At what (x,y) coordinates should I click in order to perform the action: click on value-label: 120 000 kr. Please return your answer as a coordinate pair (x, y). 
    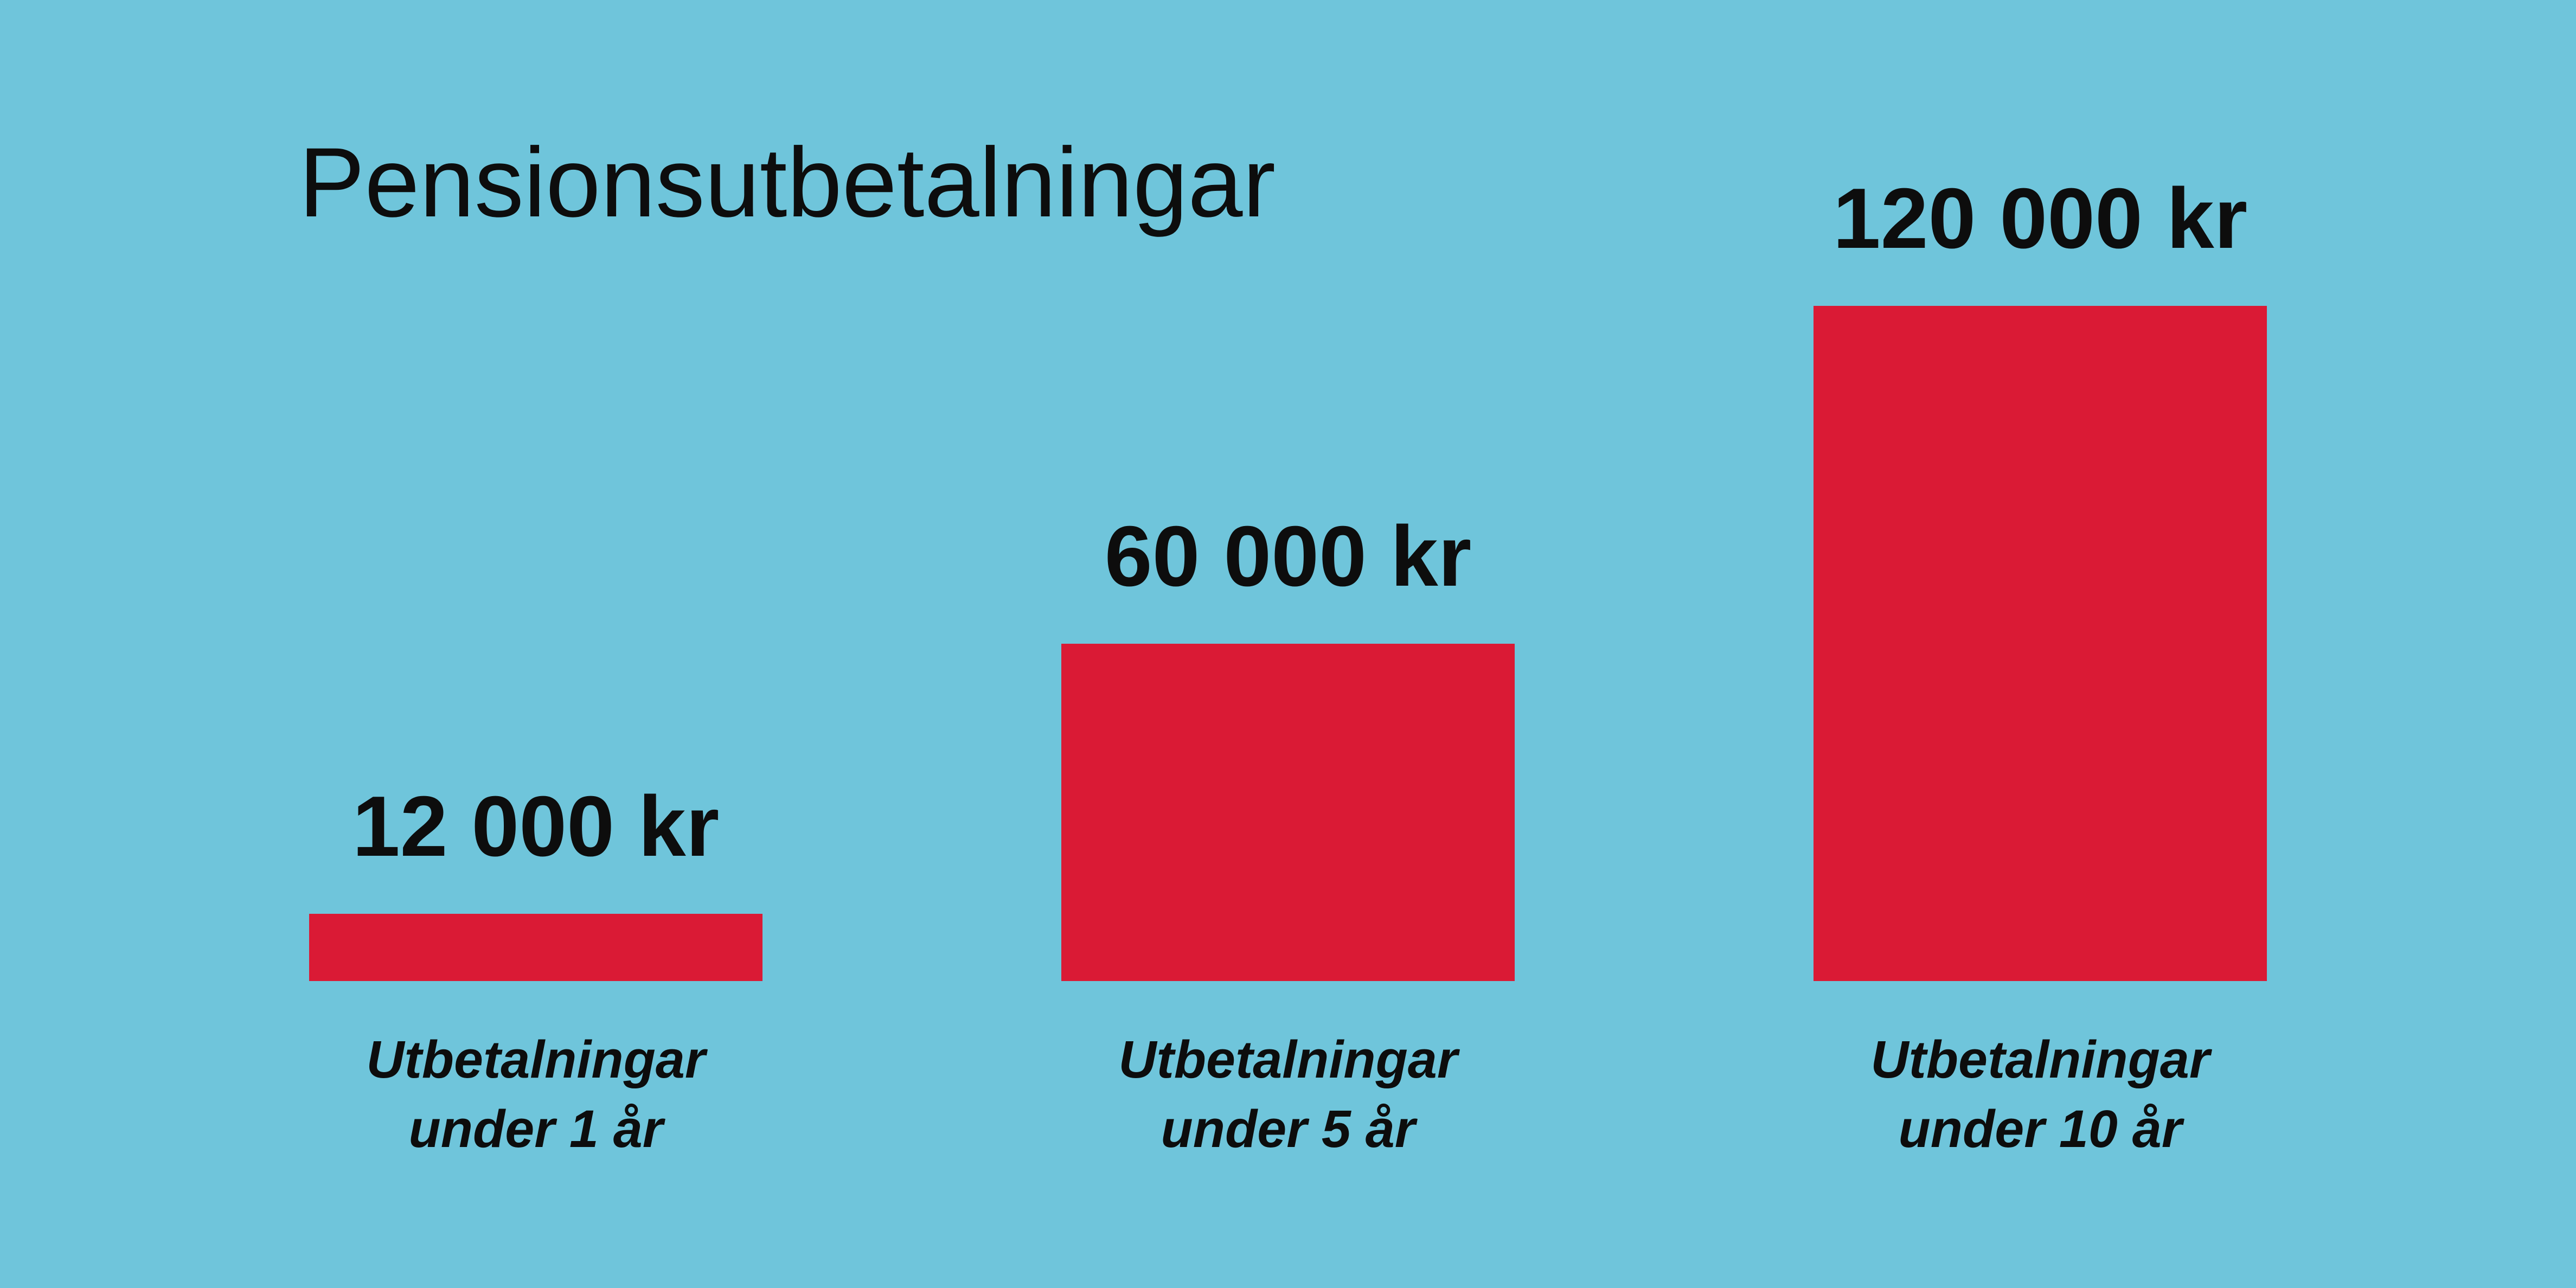
    Looking at the image, I should click on (2040, 218).